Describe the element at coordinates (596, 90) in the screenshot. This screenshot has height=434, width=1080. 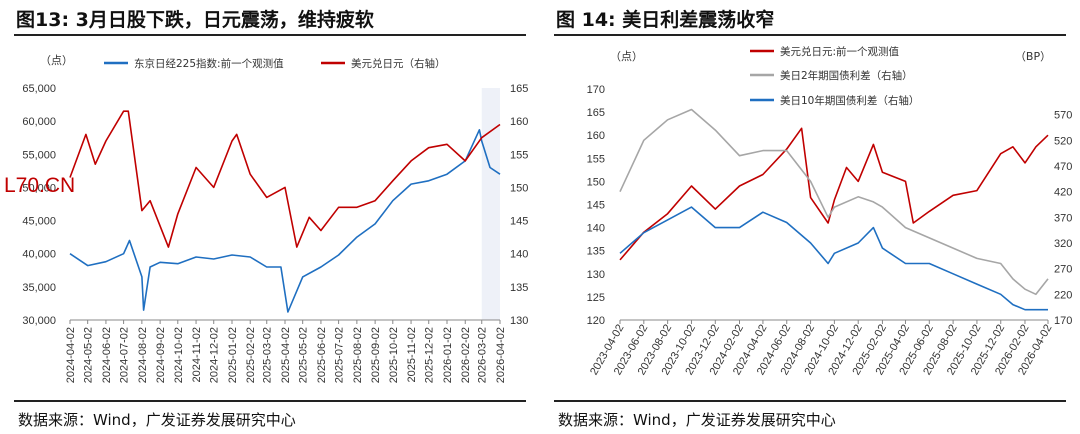
I see `right-y-left-tick-10: 170` at that location.